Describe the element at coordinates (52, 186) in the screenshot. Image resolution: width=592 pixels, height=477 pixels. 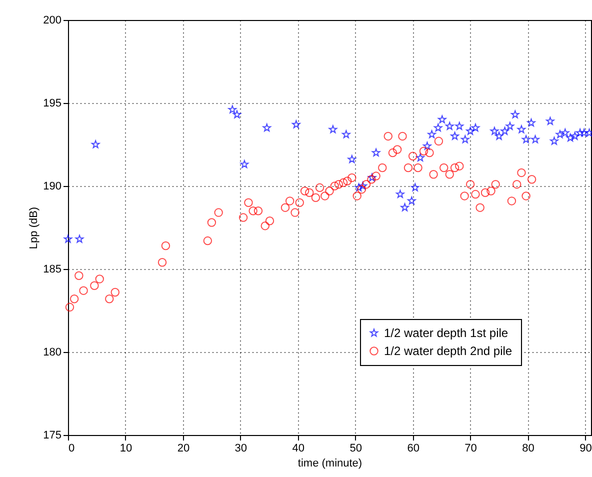
I see `y-tick-label: 190` at that location.